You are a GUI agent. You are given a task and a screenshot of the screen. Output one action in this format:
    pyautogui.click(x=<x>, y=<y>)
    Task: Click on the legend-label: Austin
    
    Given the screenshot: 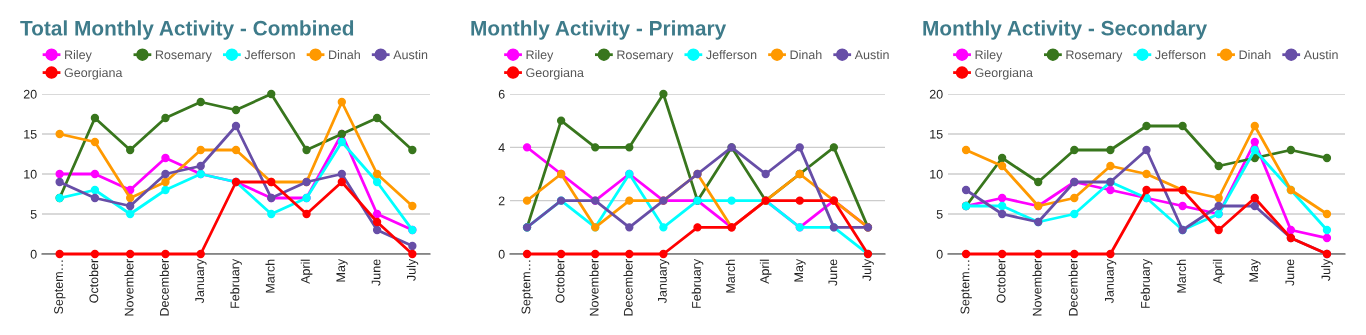 What is the action you would take?
    pyautogui.click(x=871, y=55)
    